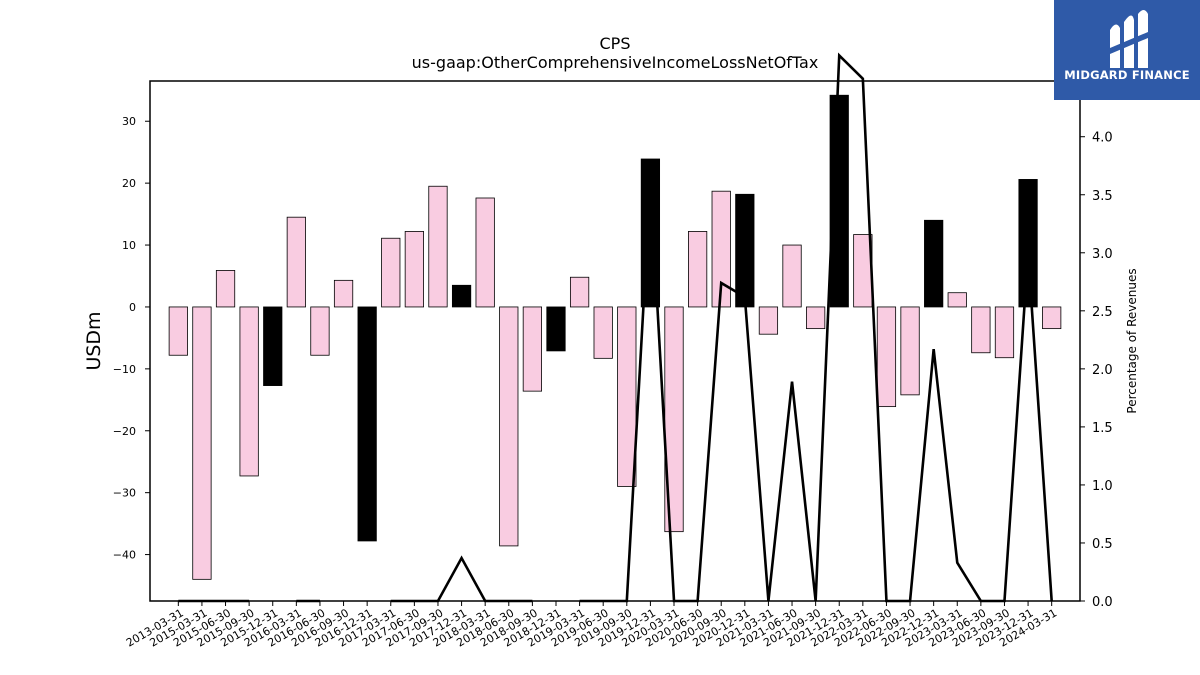 This screenshot has height=675, width=1200. I want to click on chart-title: CPS, so click(615, 43).